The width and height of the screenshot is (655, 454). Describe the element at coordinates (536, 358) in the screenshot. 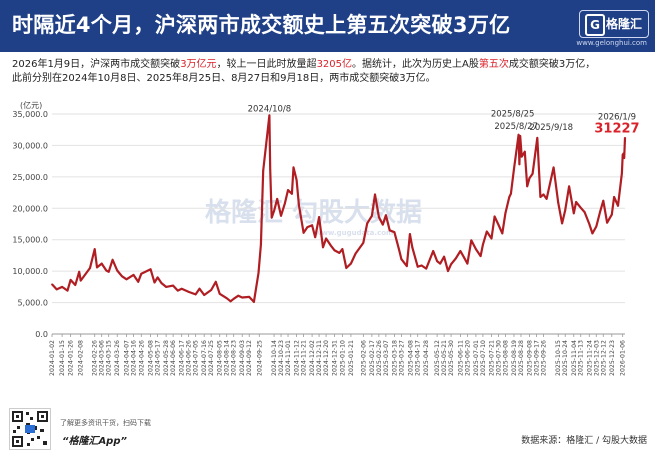

I see `x-tick-label: 2025-09-17` at that location.